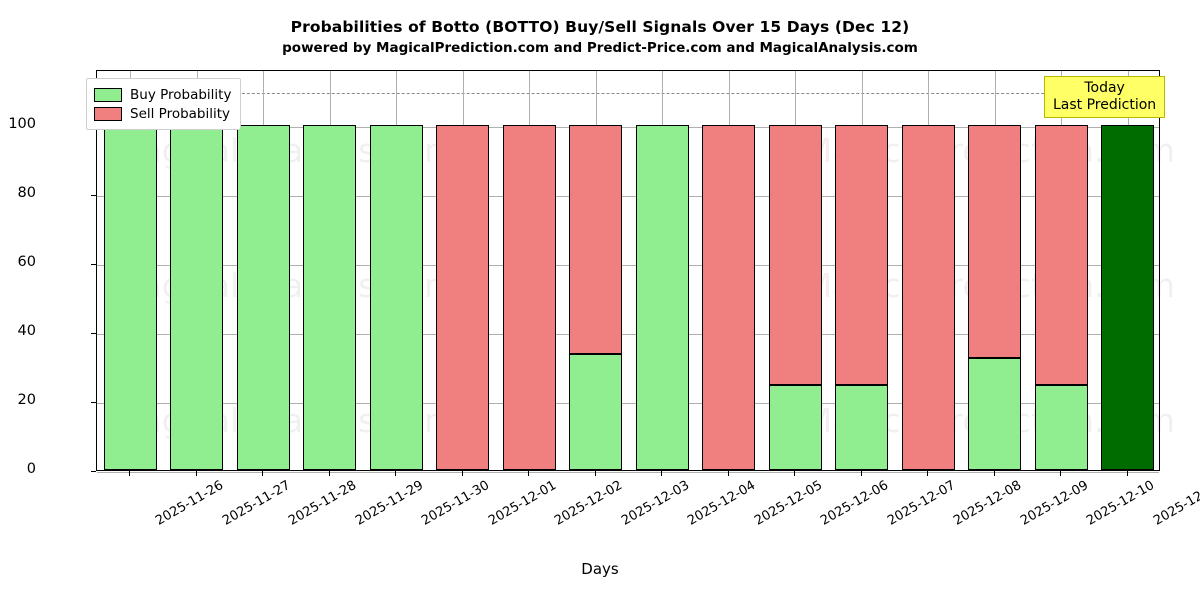  Describe the element at coordinates (389, 503) in the screenshot. I see `x-tick-label: 2025-11-29` at that location.